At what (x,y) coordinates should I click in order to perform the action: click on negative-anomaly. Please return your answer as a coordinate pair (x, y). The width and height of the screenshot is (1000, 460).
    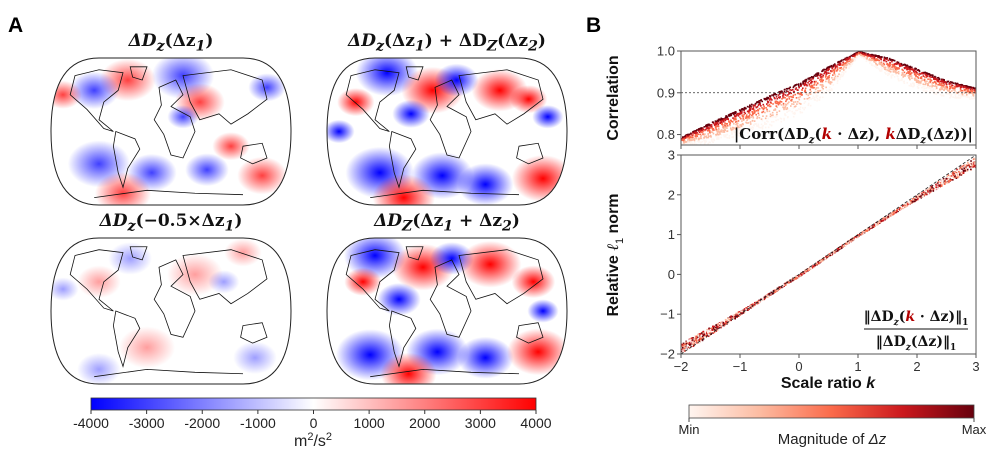
    Looking at the image, I should click on (485, 357).